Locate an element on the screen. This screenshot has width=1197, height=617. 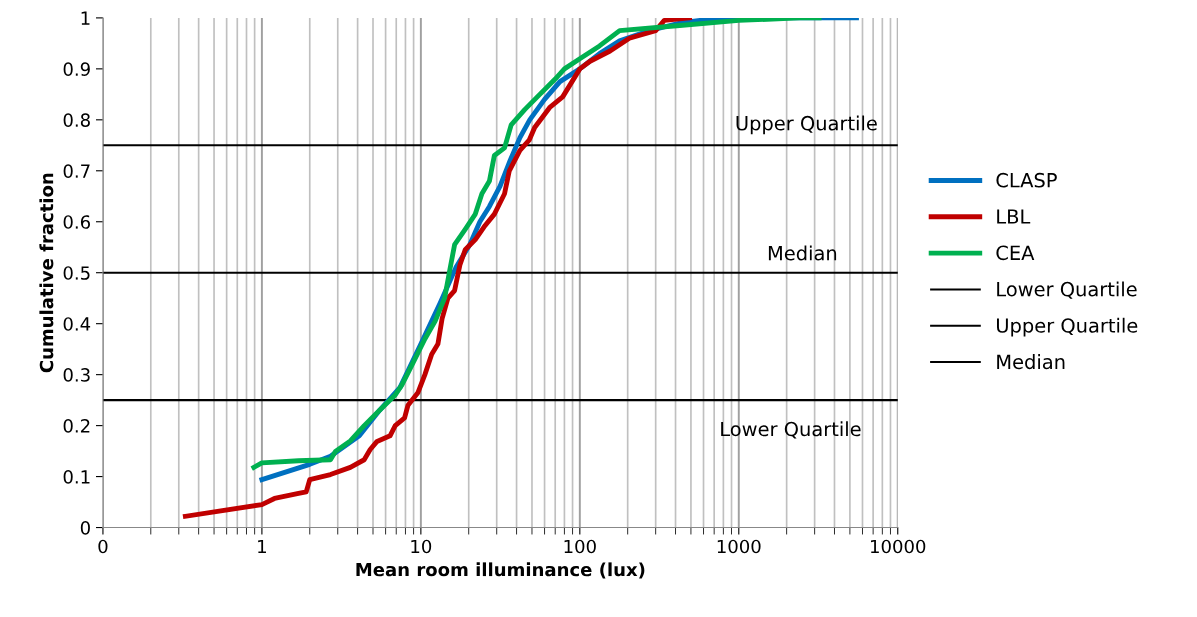
y-tick-label: 0.8 is located at coordinates (76, 120).